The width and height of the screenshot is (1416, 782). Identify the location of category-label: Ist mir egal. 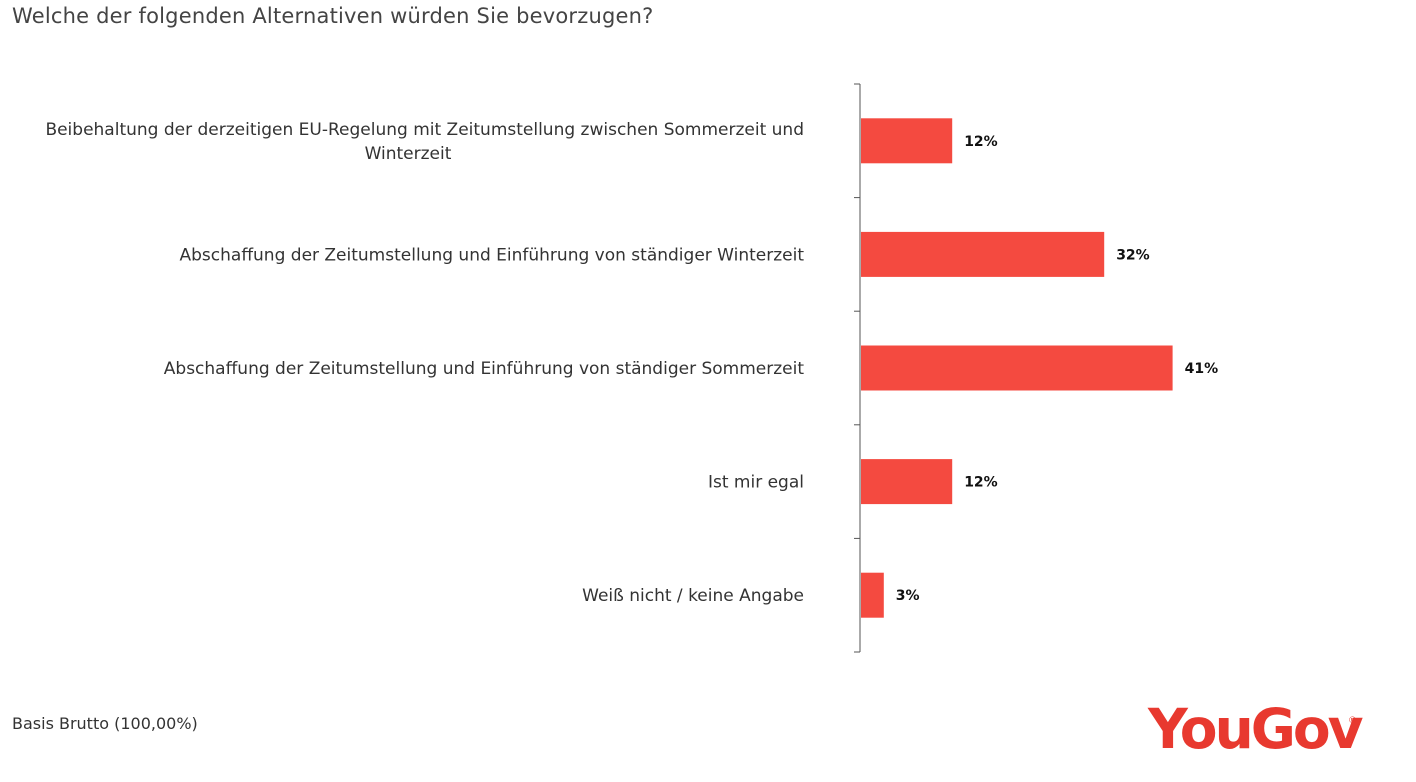
(756, 483).